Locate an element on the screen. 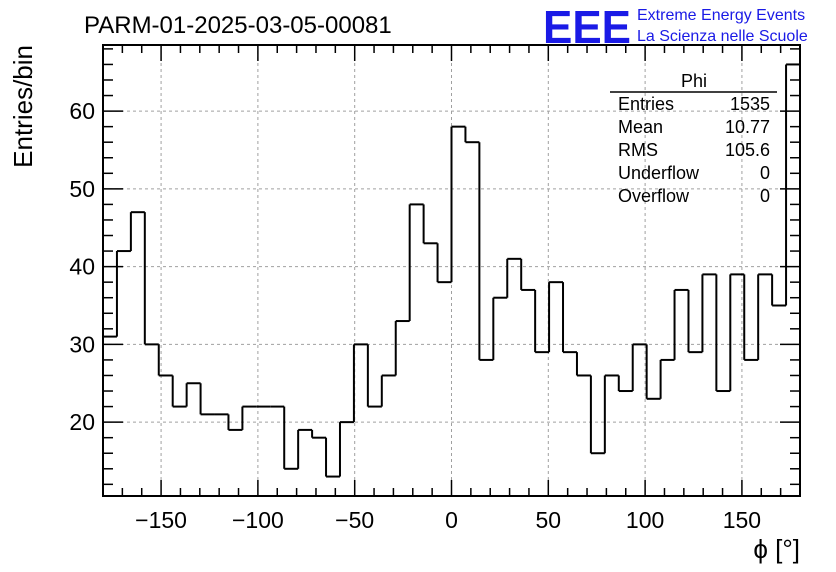  x-tick-label: −50 is located at coordinates (354, 520).